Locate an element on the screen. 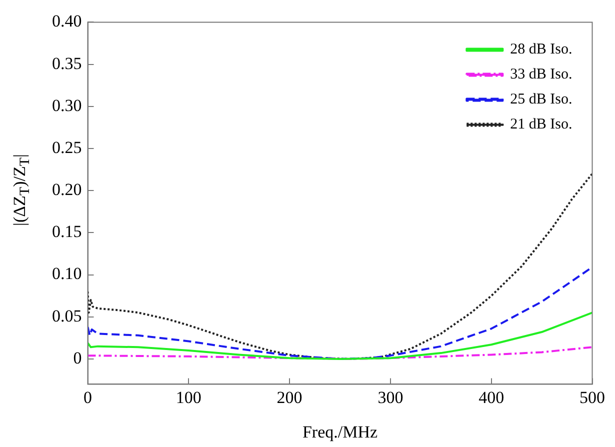 The width and height of the screenshot is (615, 447). legend-label: 33 dB Iso. is located at coordinates (541, 74).